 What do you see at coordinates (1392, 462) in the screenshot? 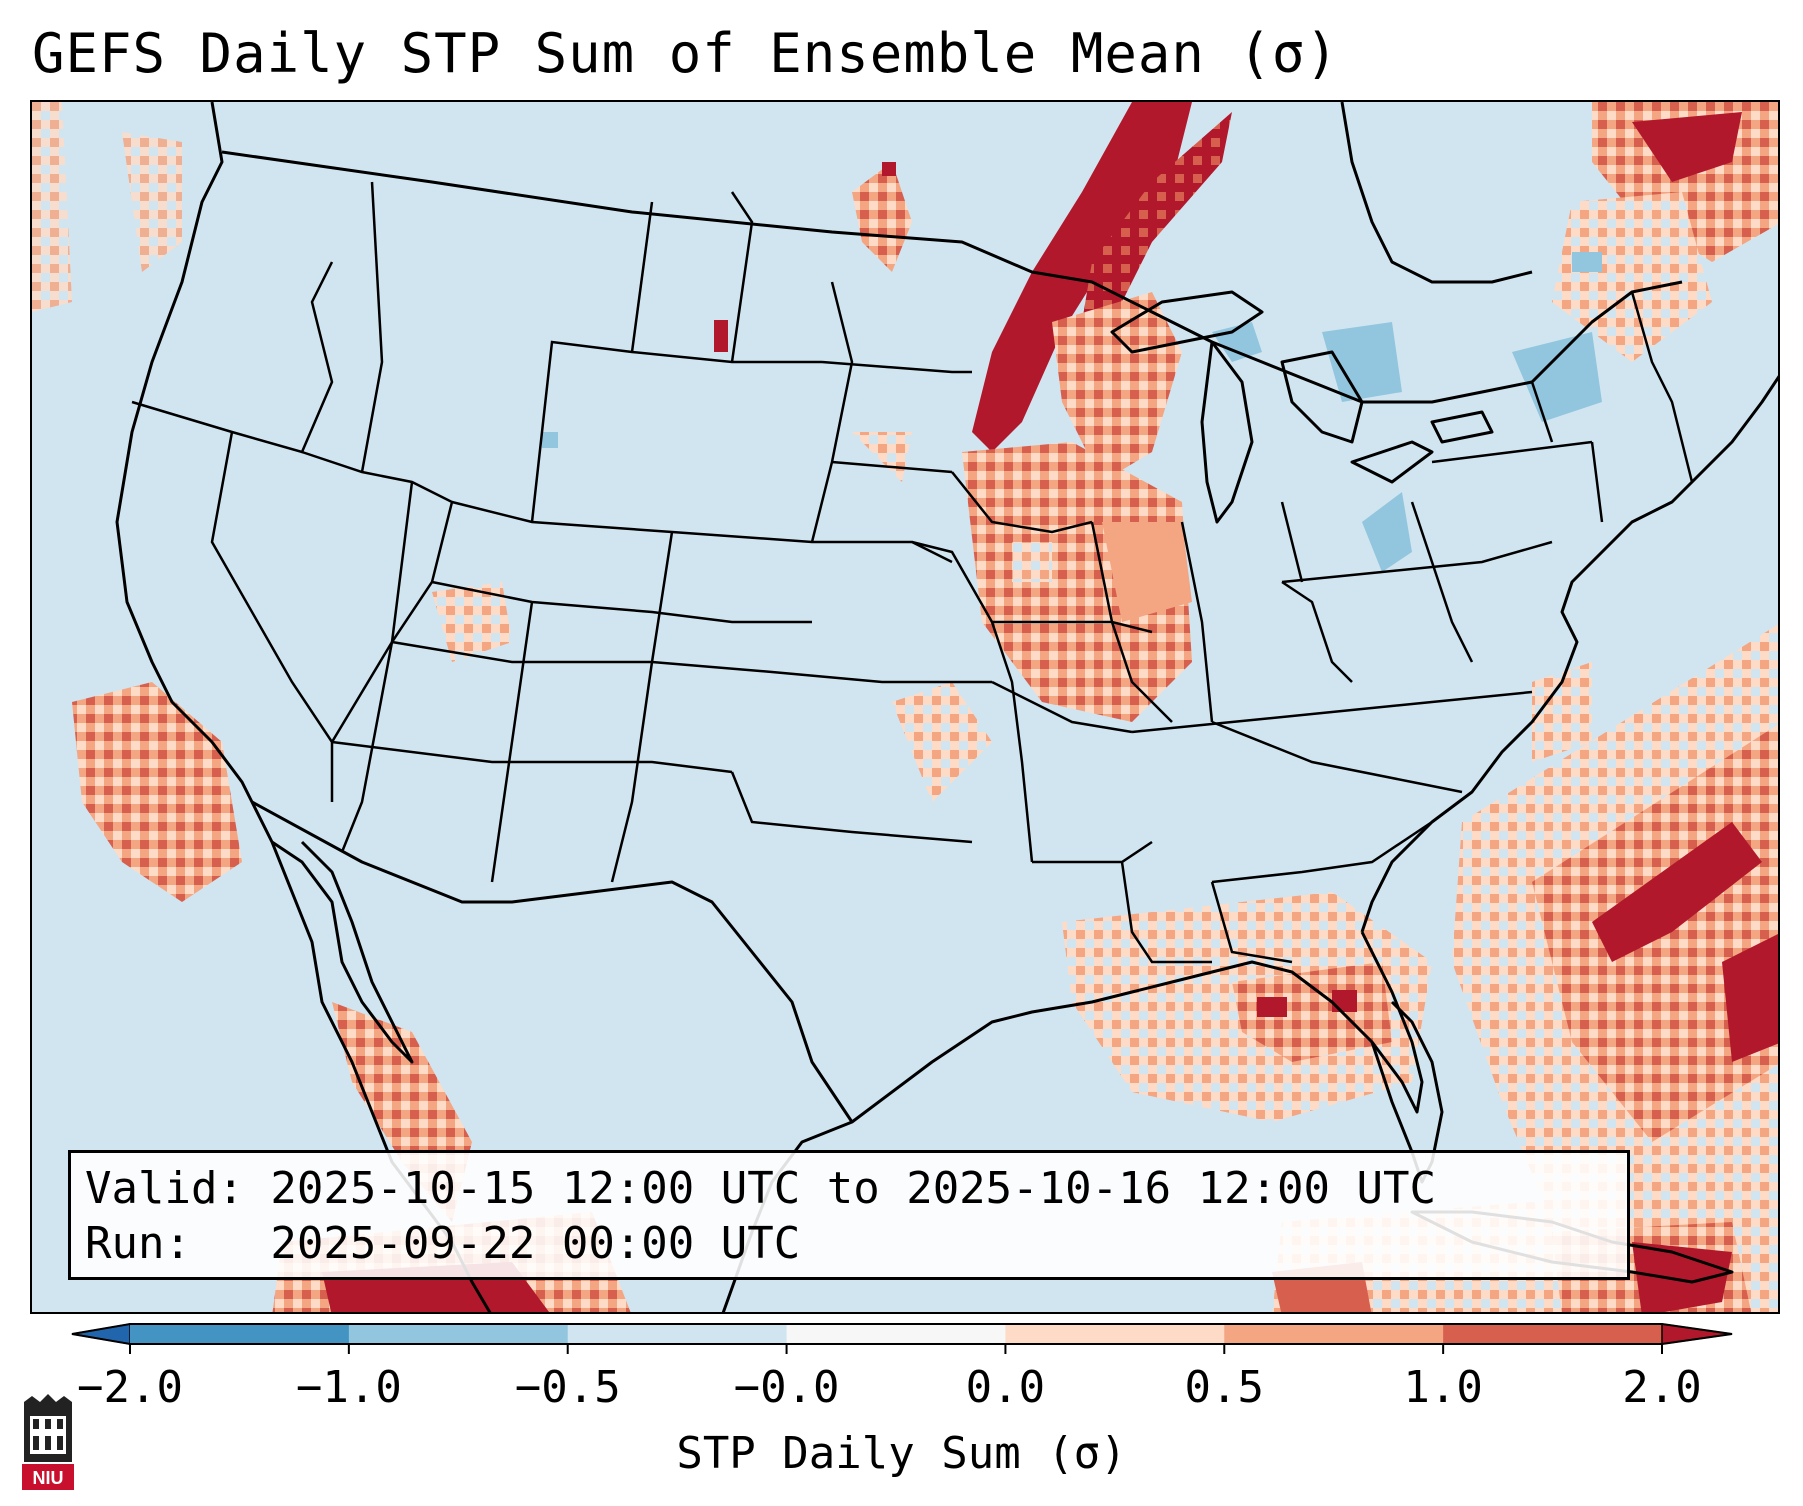
I see `lake-erie` at bounding box center [1392, 462].